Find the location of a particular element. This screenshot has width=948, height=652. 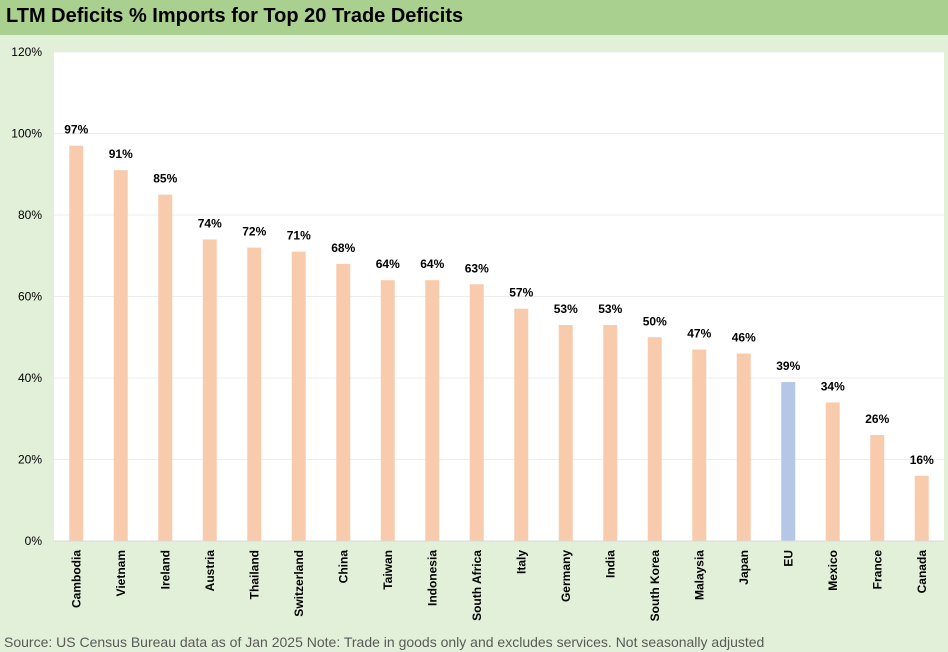

data-label: 63% is located at coordinates (477, 268).